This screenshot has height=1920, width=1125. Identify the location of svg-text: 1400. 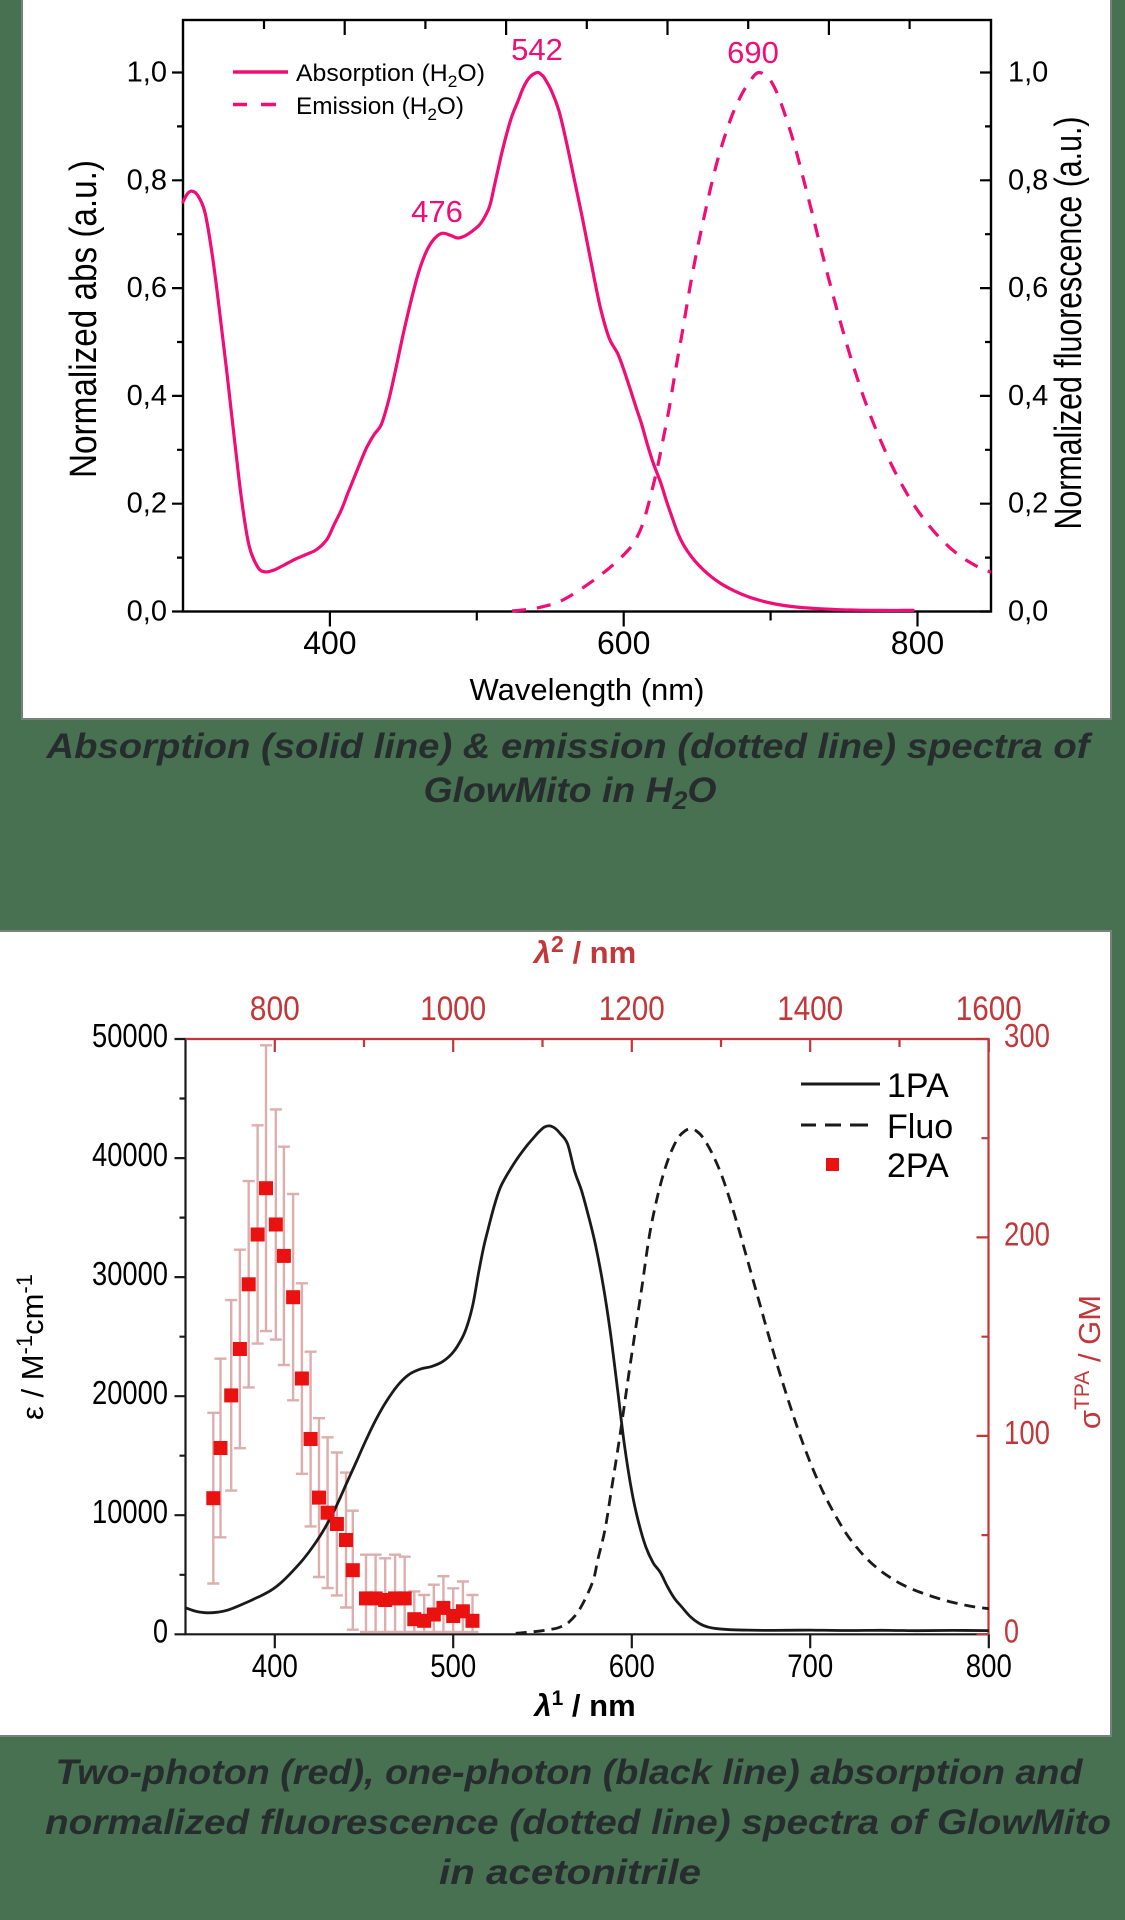
(810, 1009).